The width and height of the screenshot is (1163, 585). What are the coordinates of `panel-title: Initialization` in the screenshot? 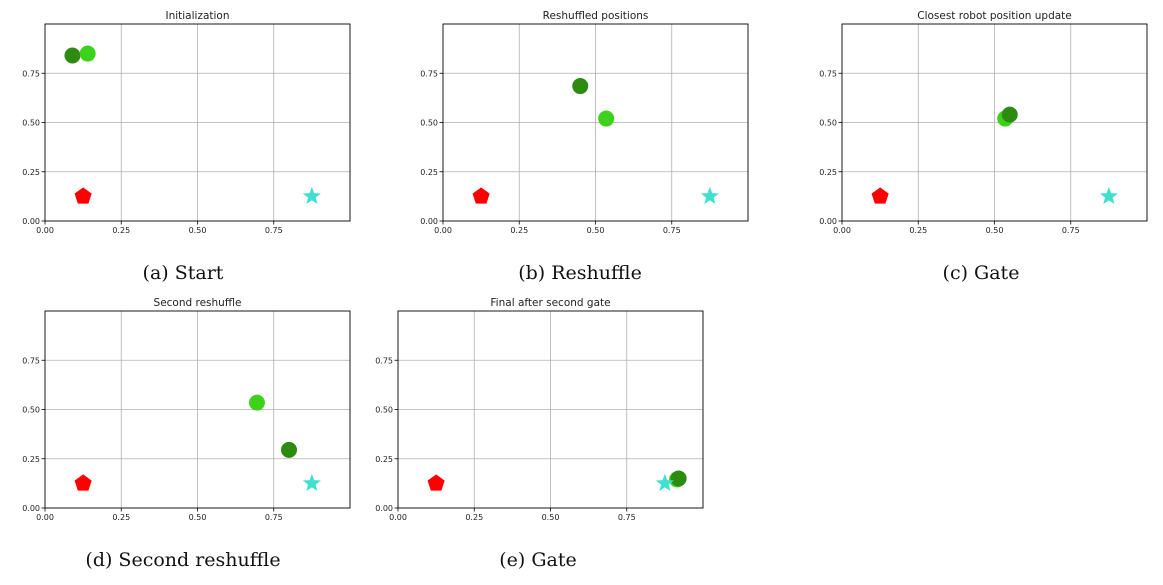 It's located at (197, 16).